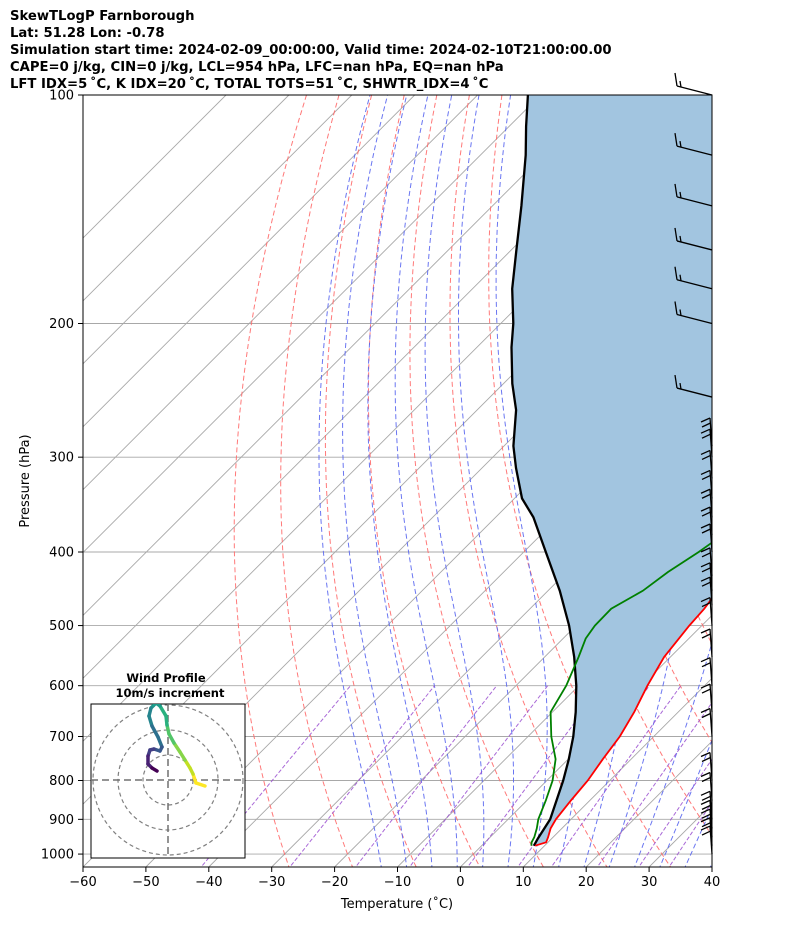 This screenshot has height=937, width=794. I want to click on isotherm--160, so click(155, 167).